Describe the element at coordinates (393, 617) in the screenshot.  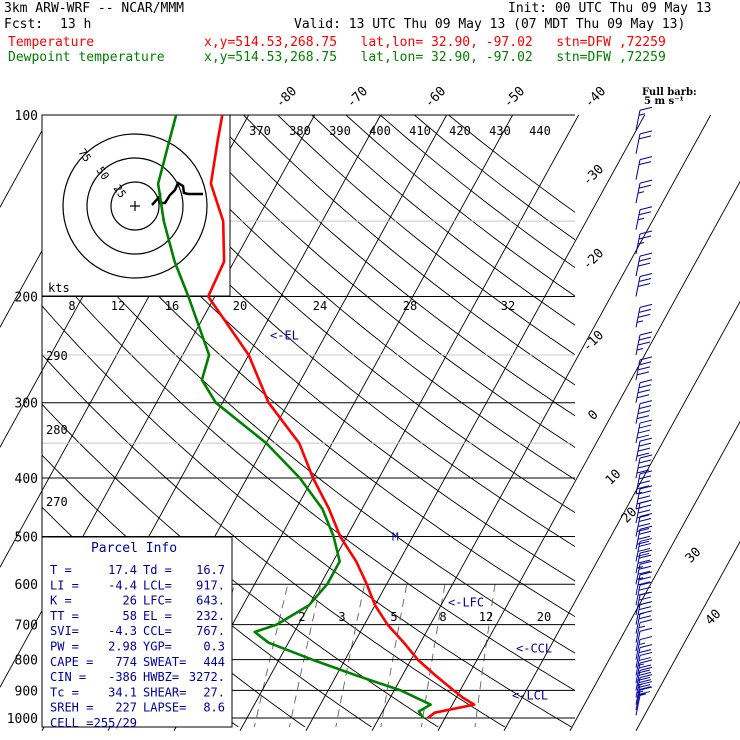
I see `mixing-ratio-label: 5` at that location.